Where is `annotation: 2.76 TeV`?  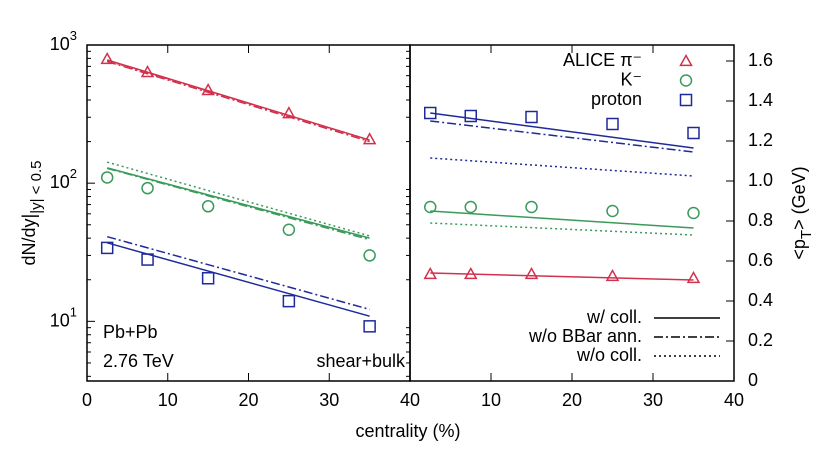 annotation: 2.76 TeV is located at coordinates (138, 361).